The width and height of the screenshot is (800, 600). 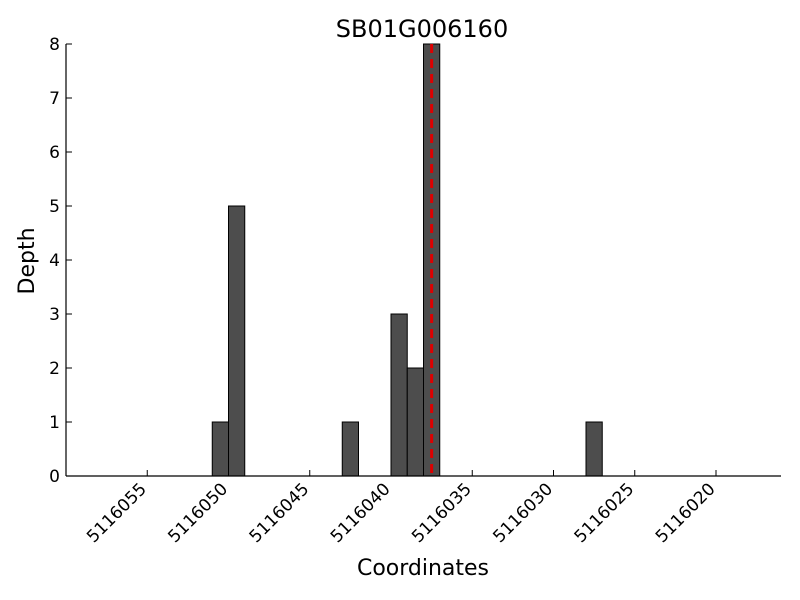 I want to click on x-tick-label: 5116035, so click(x=442, y=513).